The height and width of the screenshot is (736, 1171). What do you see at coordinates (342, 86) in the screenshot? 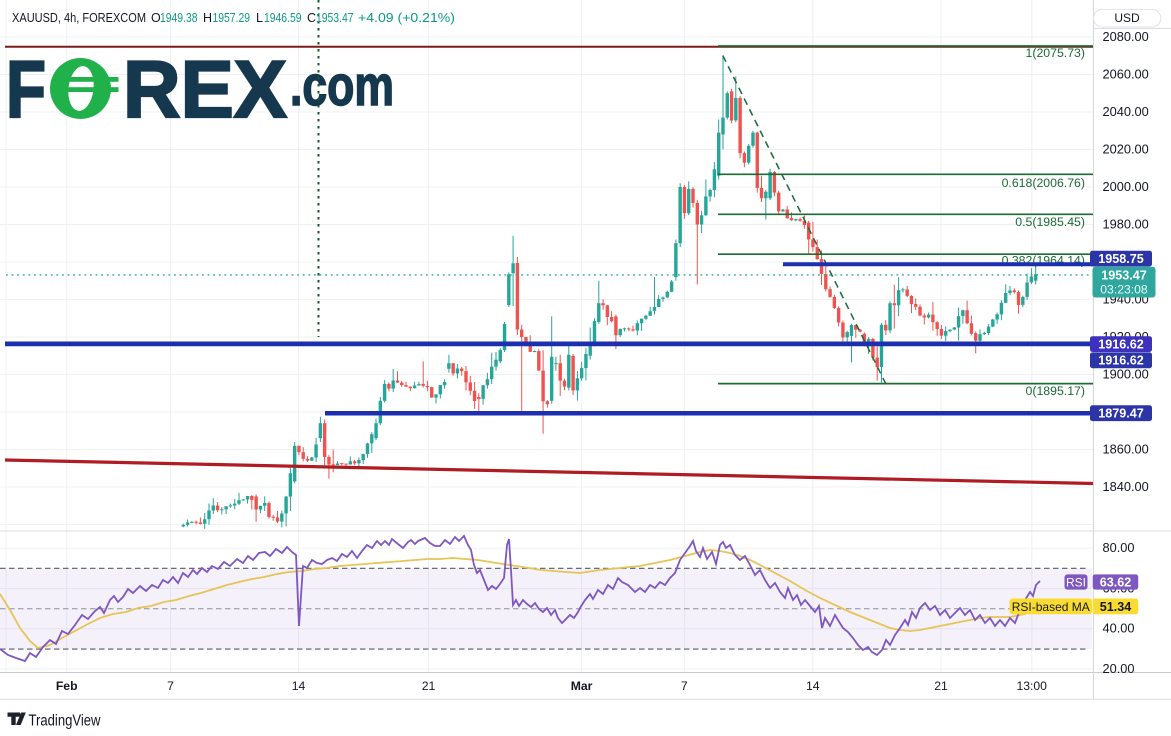
I see `svg-text: .com` at bounding box center [342, 86].